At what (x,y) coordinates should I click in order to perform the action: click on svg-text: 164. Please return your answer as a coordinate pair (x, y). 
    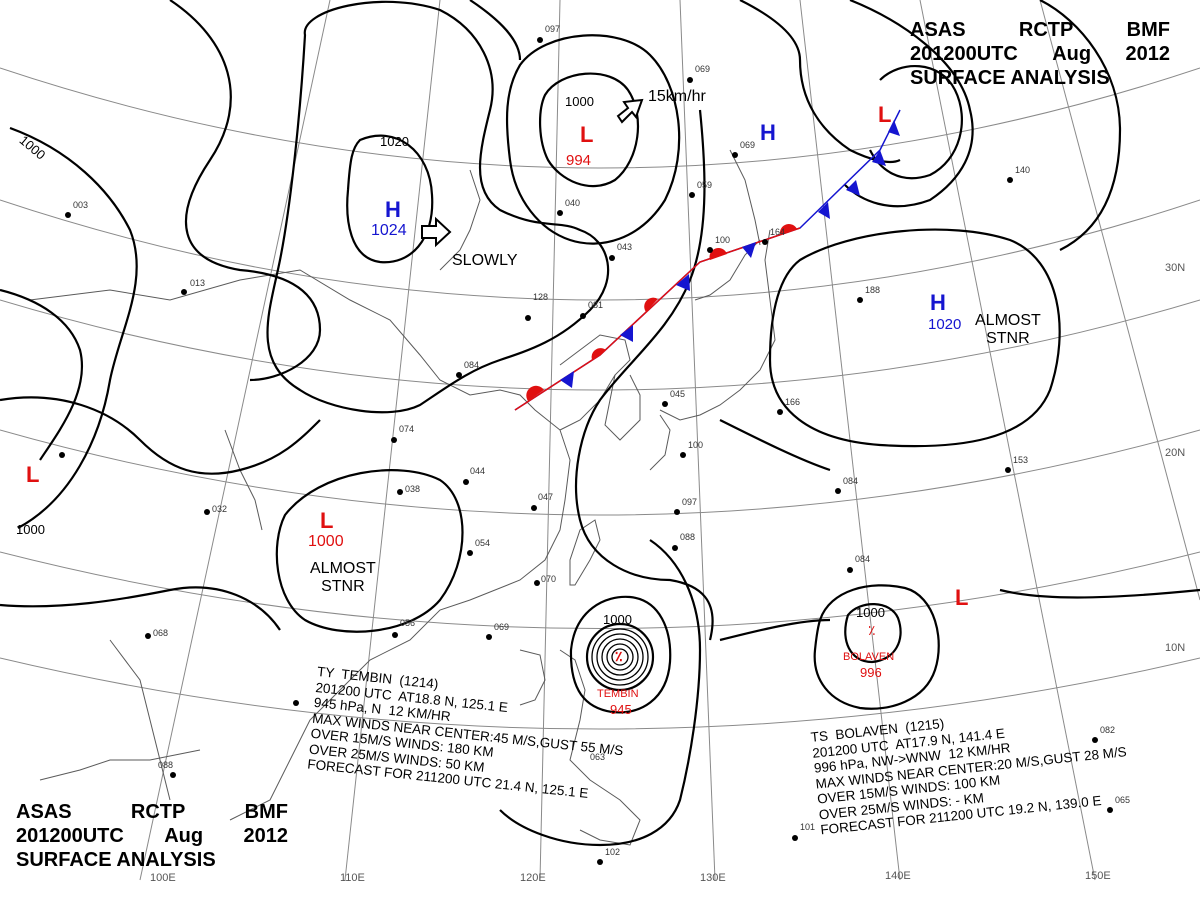
    Looking at the image, I should click on (777, 232).